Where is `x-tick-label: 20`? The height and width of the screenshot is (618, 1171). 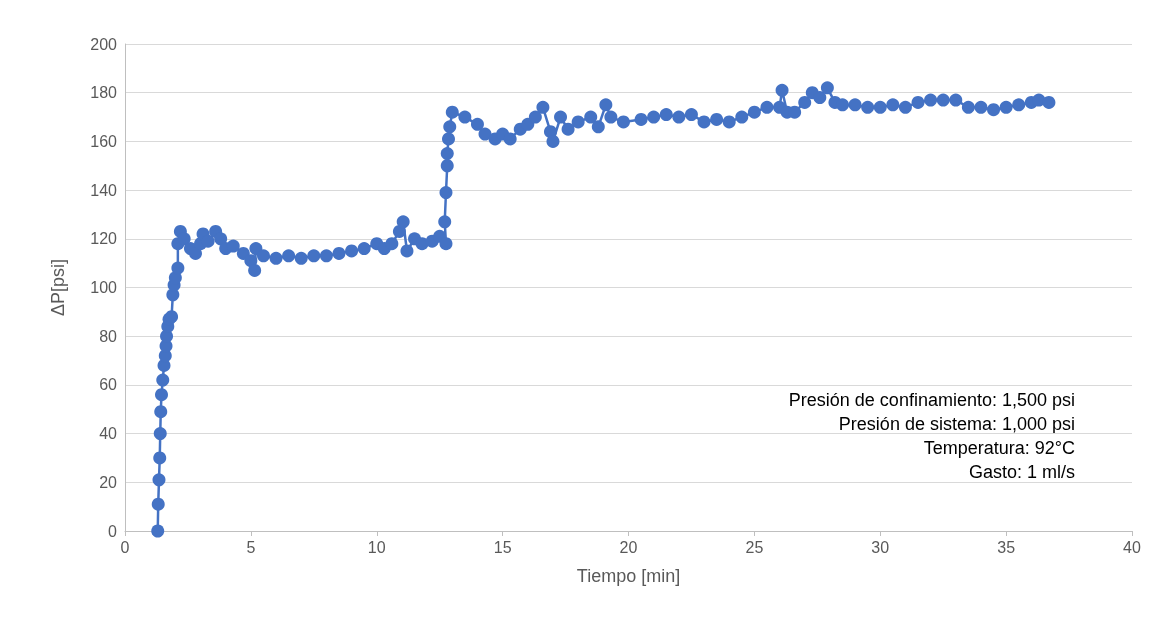 x-tick-label: 20 is located at coordinates (628, 547).